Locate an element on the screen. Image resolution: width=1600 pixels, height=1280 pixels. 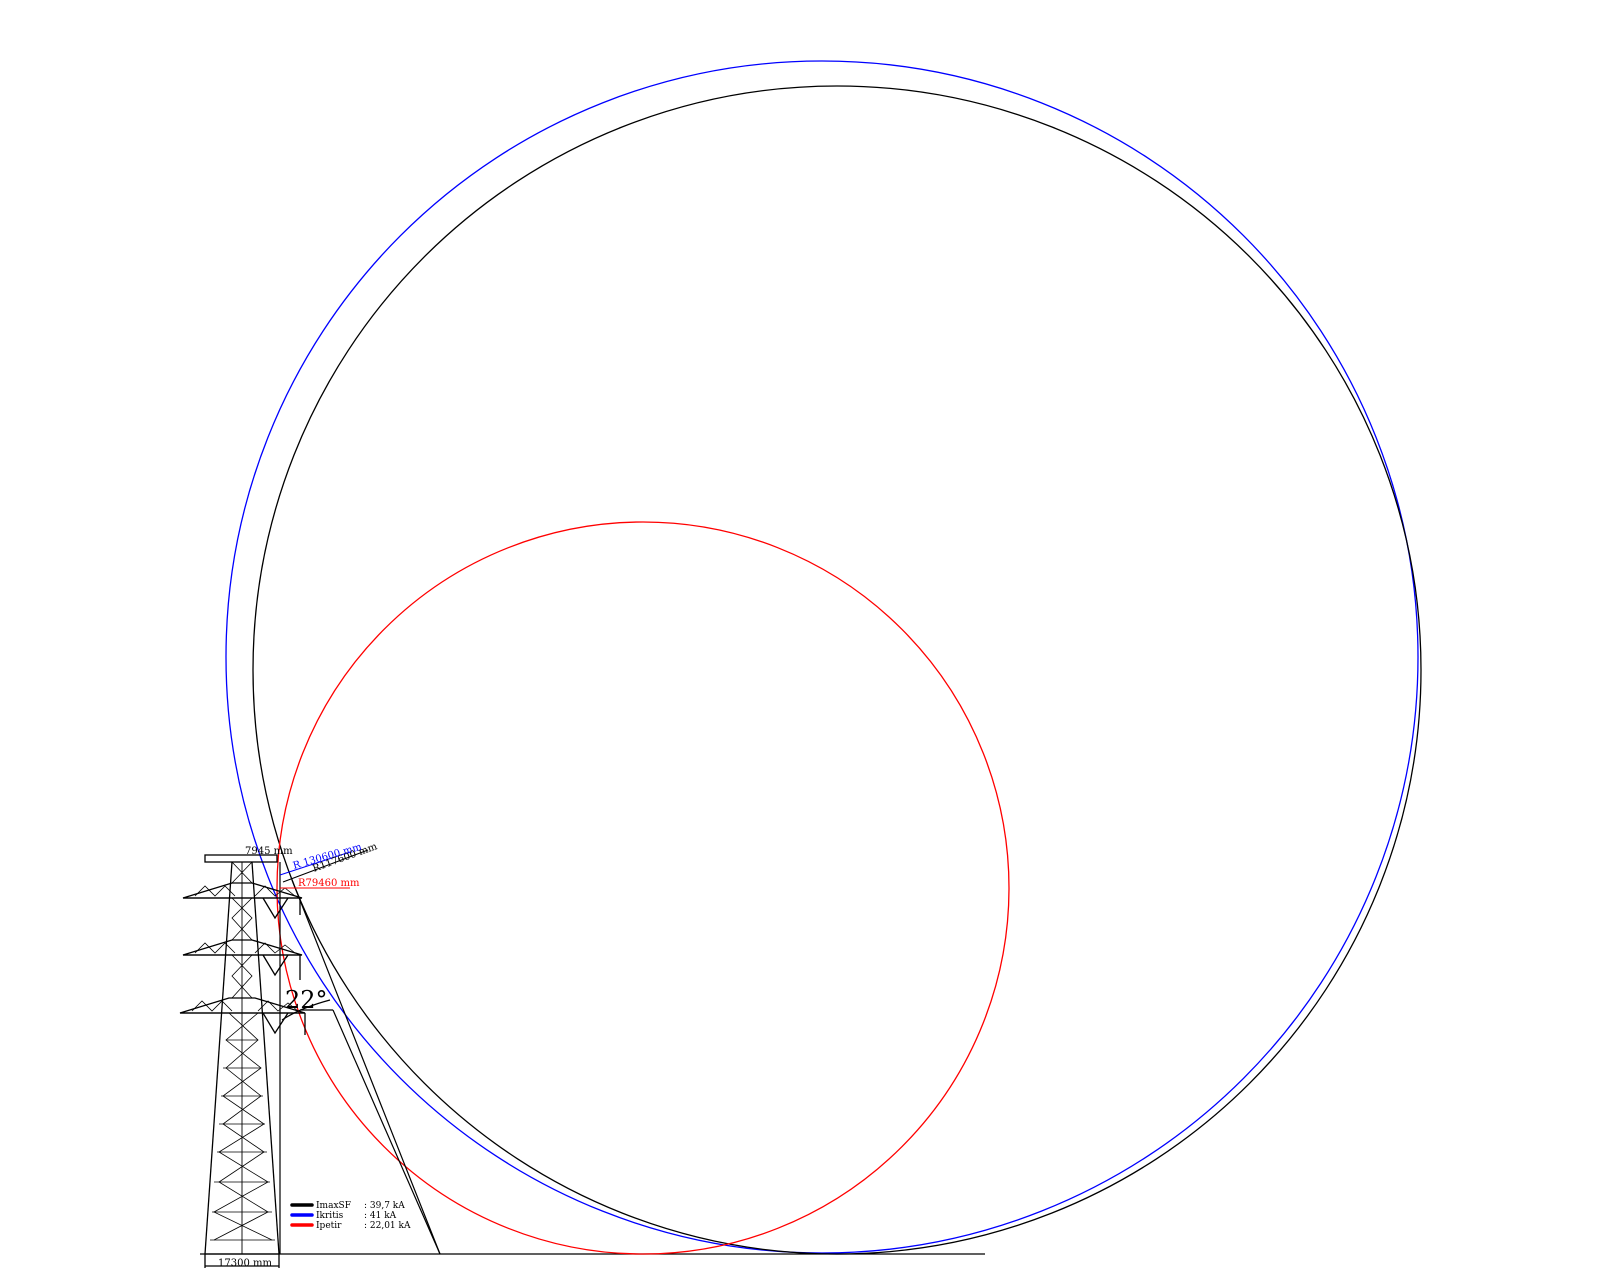
legend-name: I​kritis is located at coordinates (330, 1216).